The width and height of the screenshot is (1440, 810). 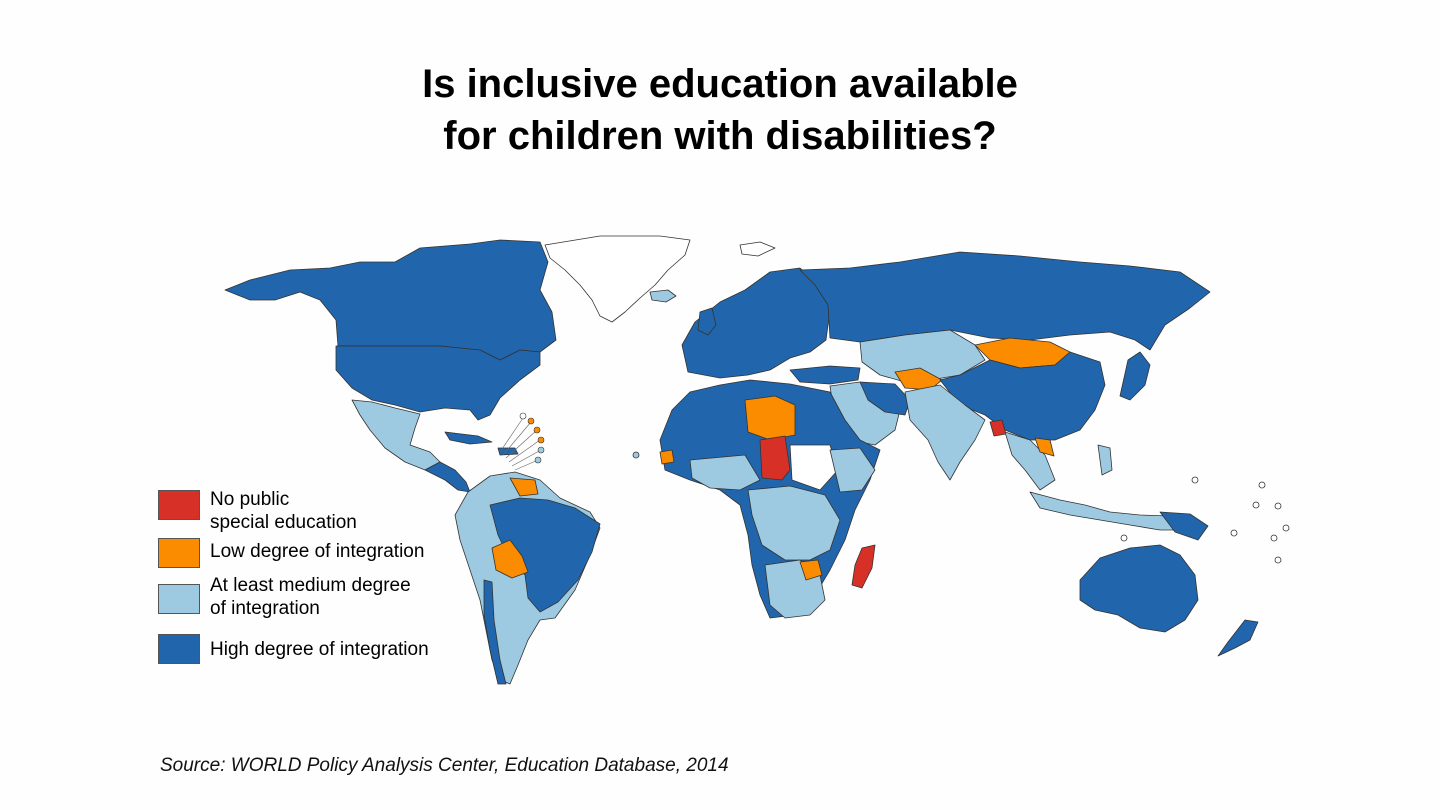 What do you see at coordinates (179, 553) in the screenshot?
I see `legend-swatch-low` at bounding box center [179, 553].